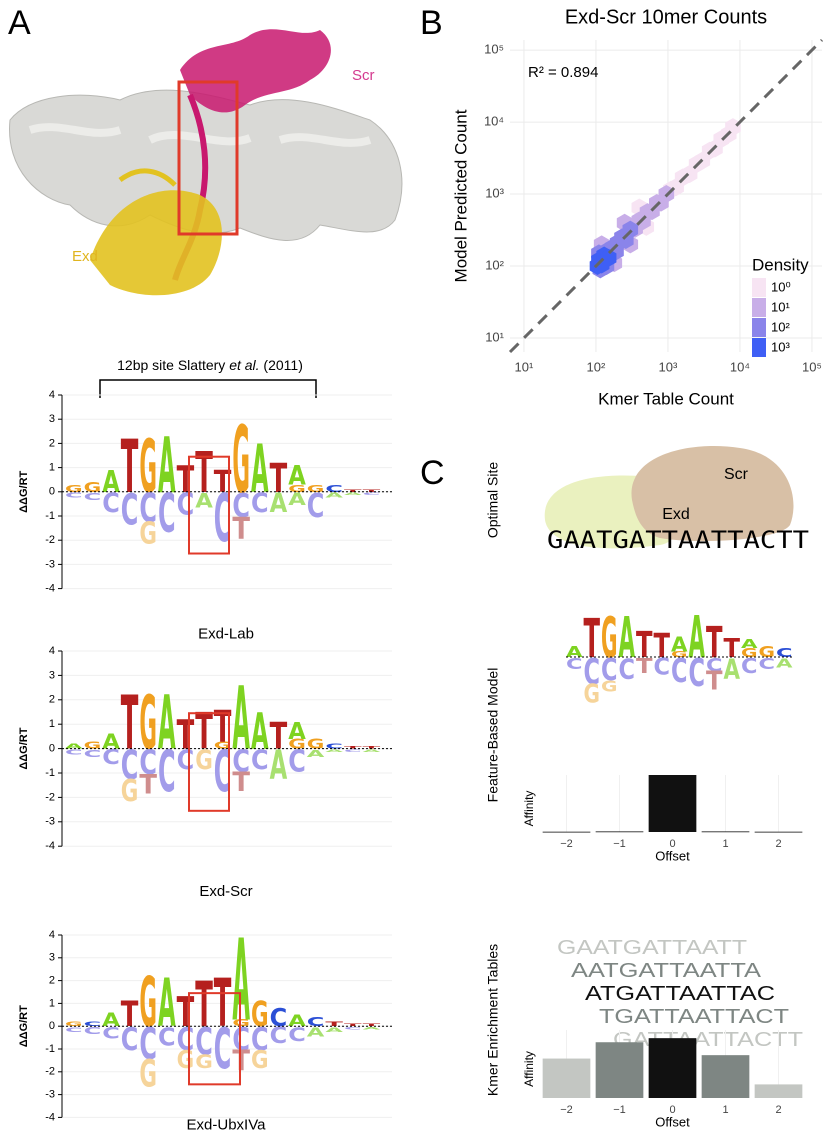 The height and width of the screenshot is (1130, 826). I want to click on row-label: Optimal Site, so click(493, 500).